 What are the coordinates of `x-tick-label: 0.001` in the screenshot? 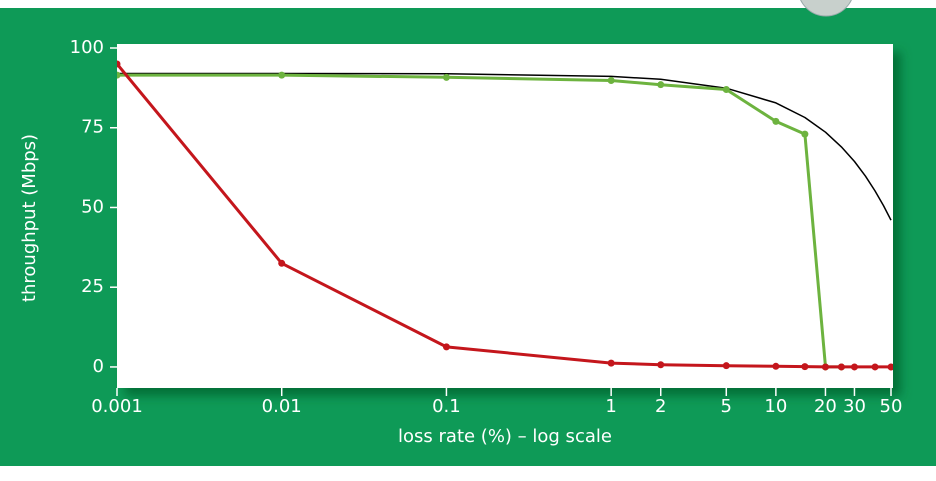 It's located at (117, 406).